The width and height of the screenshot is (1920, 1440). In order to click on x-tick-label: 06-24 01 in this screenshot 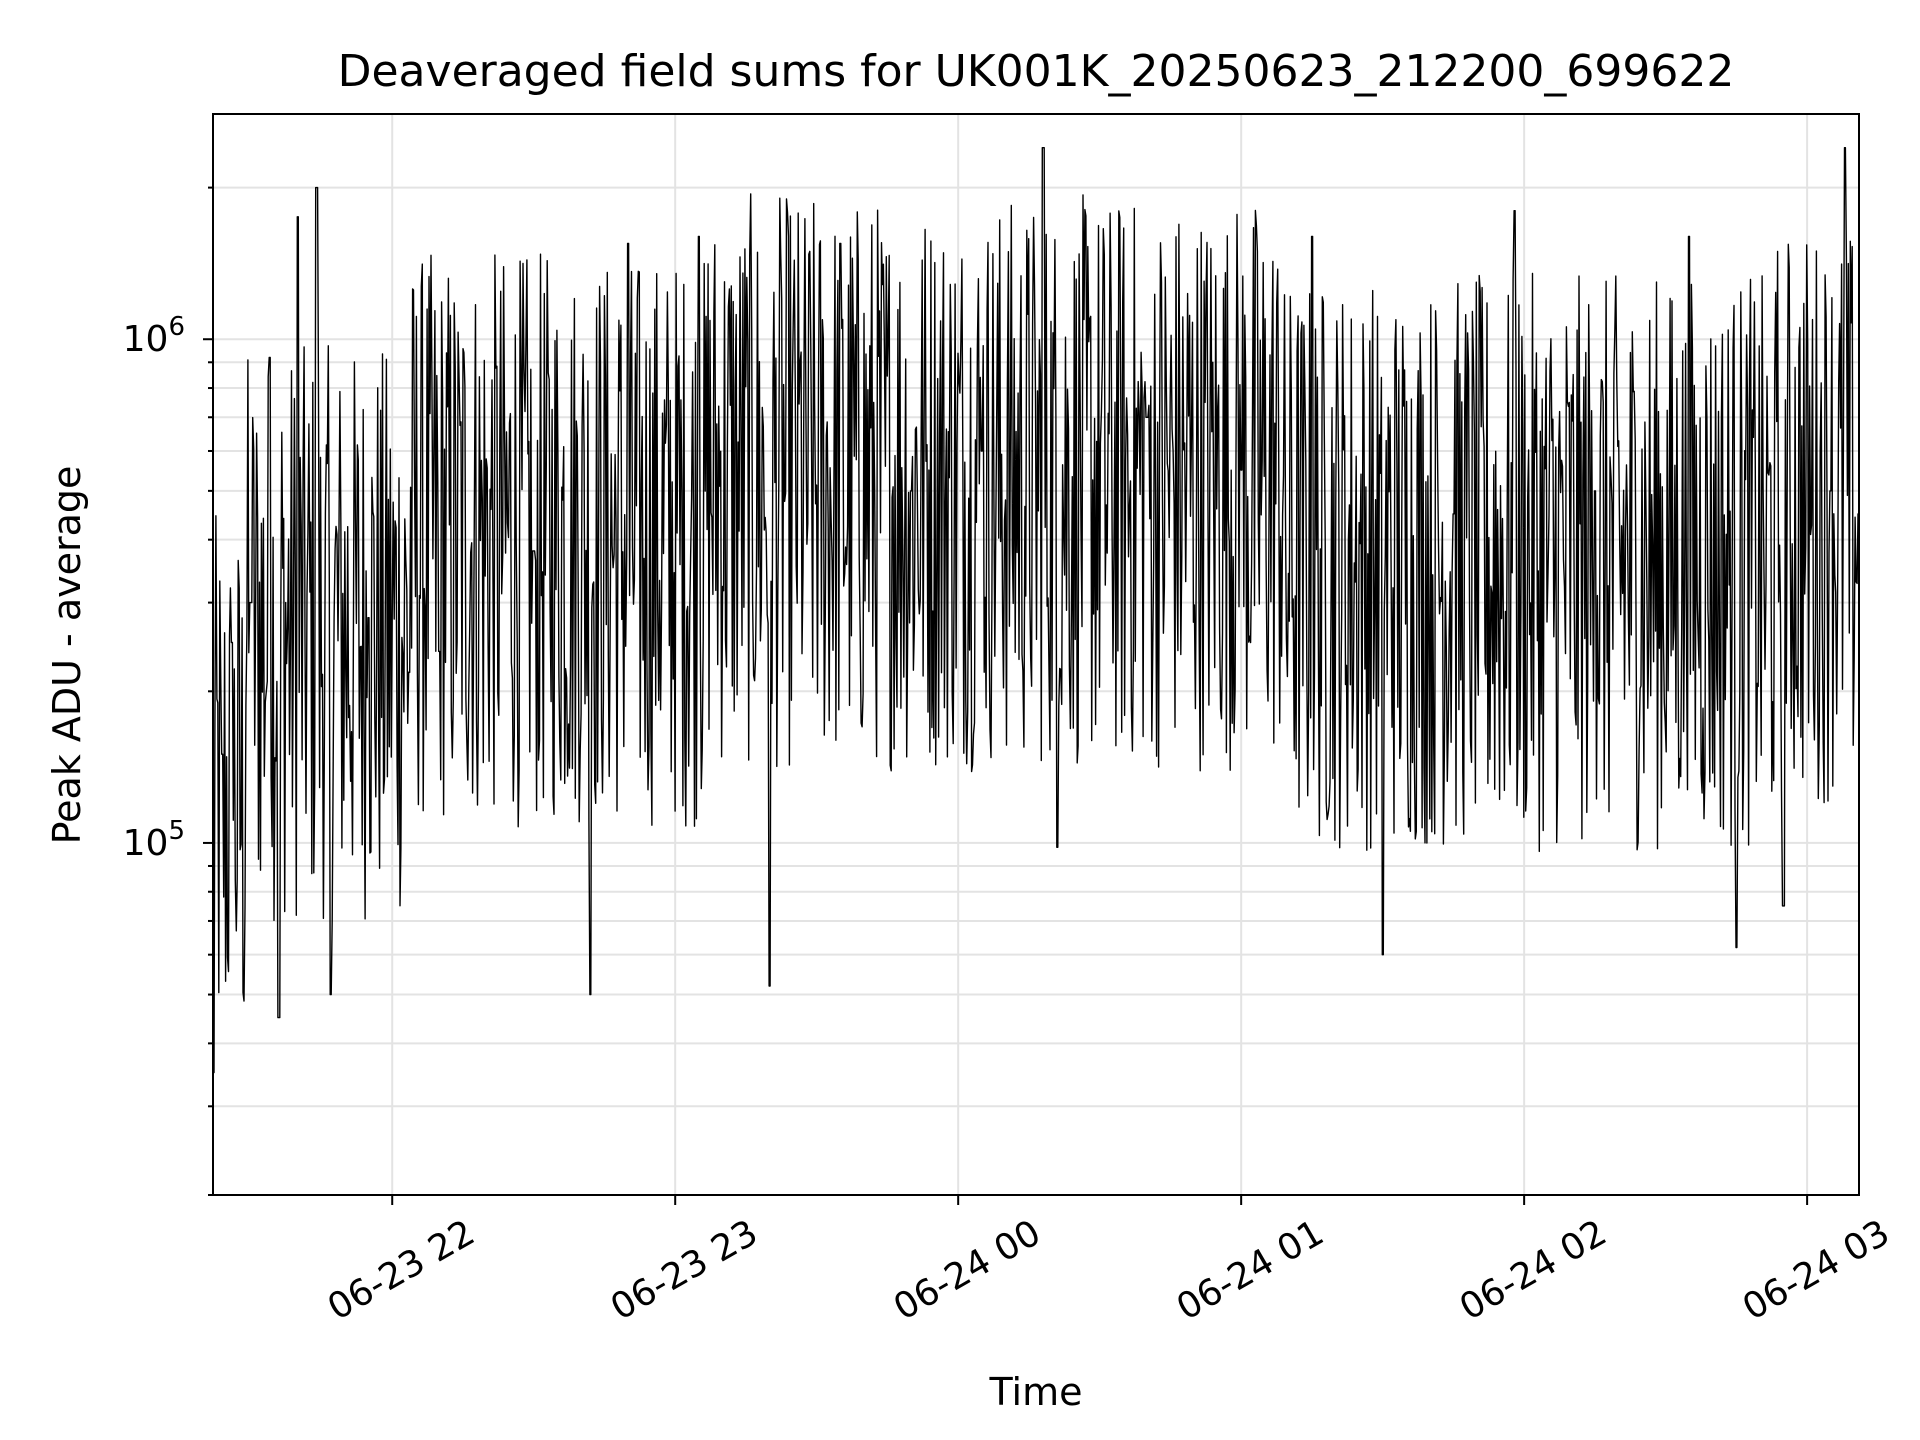, I will do `click(1250, 1270)`.